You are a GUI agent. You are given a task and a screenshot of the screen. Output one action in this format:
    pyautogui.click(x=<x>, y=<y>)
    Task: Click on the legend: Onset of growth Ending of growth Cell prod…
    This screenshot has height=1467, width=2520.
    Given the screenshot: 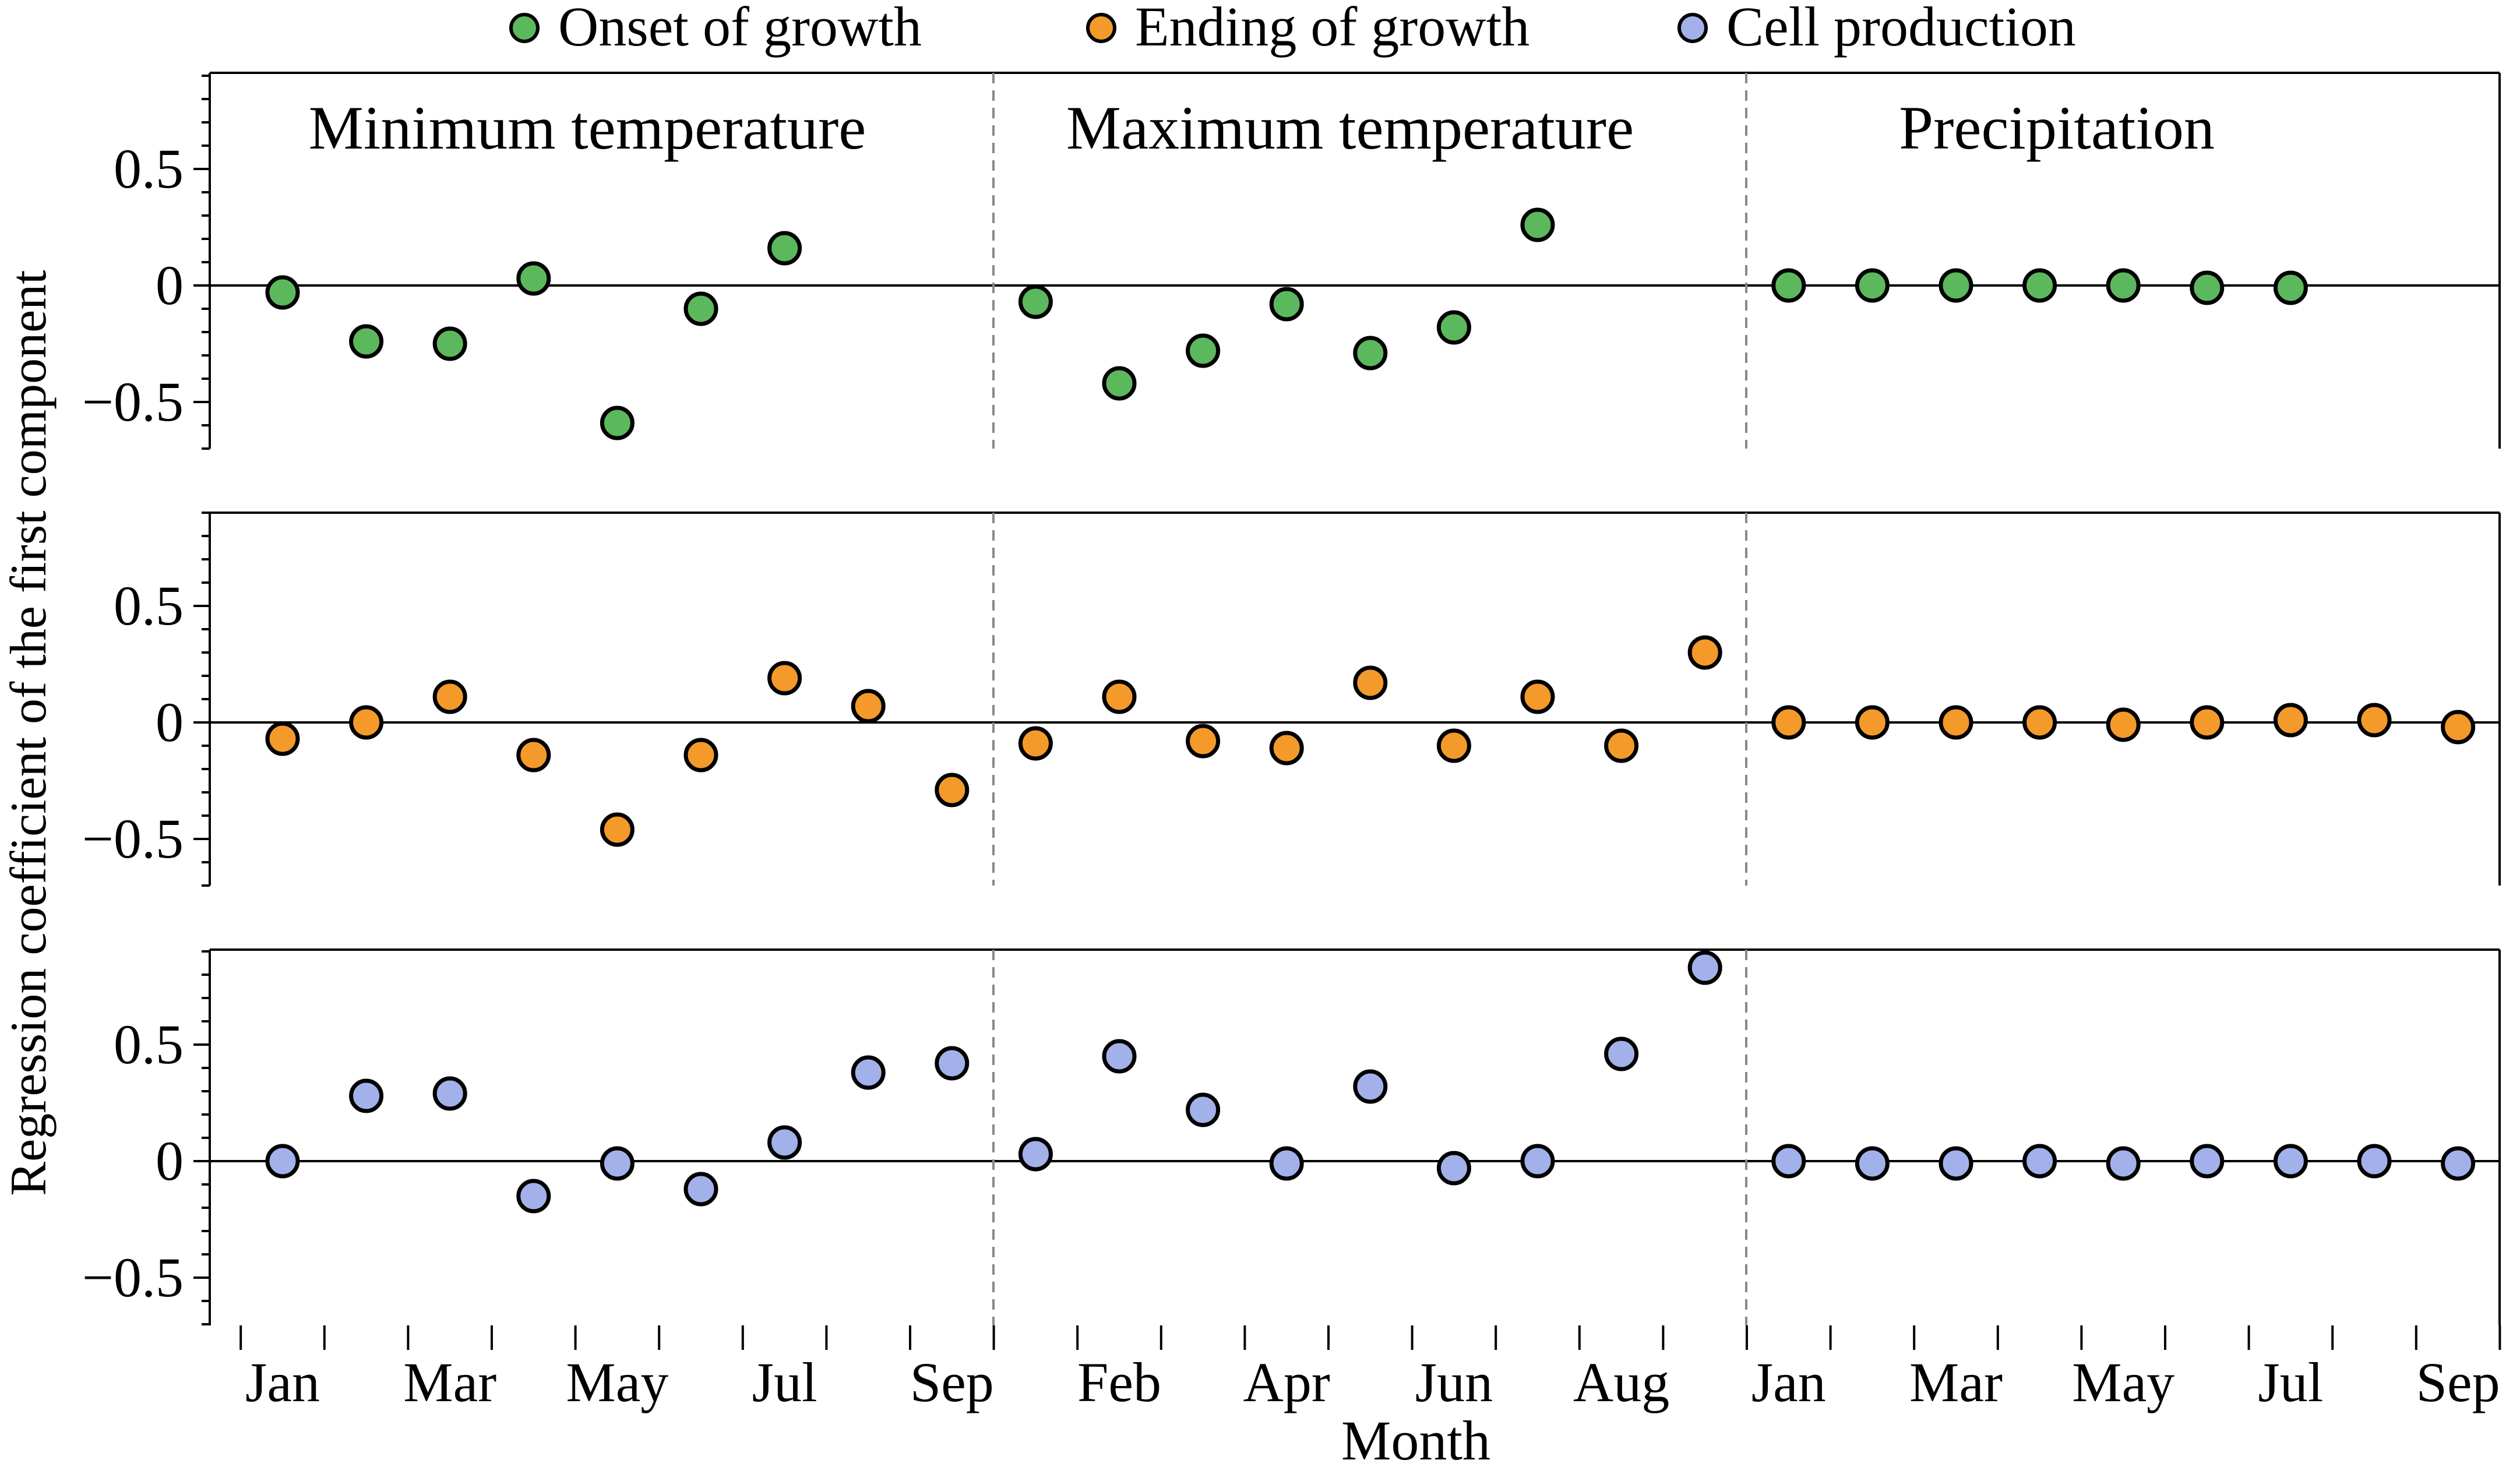 What is the action you would take?
    pyautogui.click(x=1293, y=29)
    